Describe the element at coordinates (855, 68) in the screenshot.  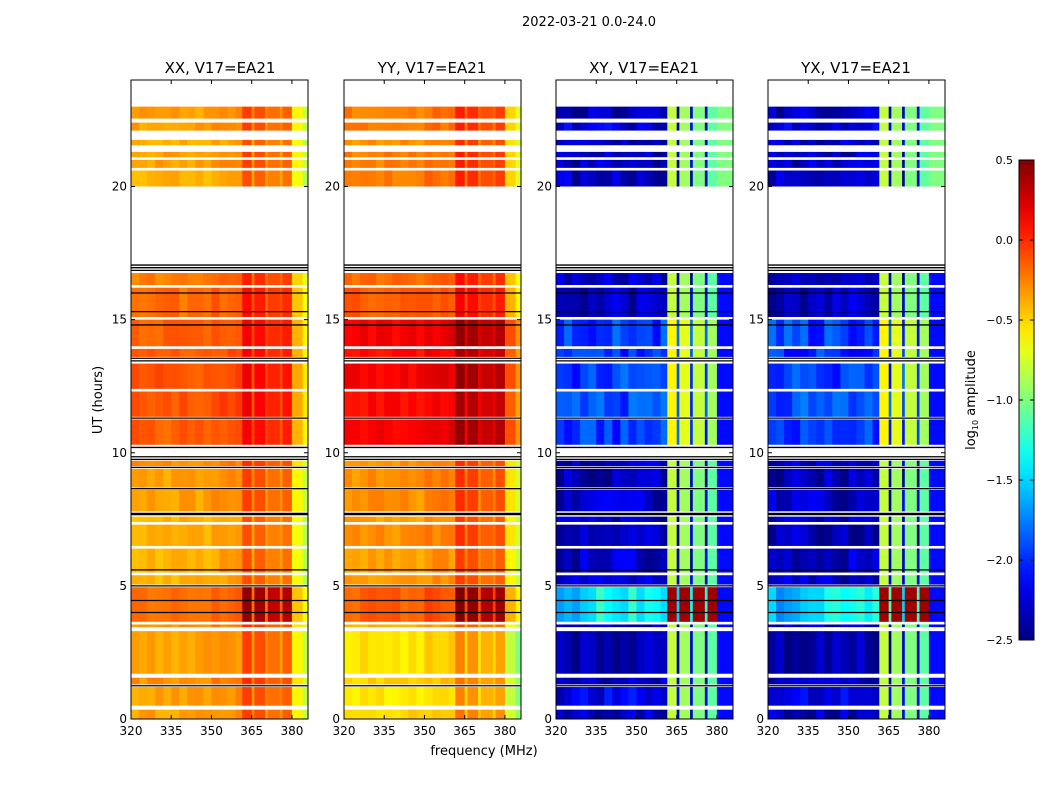
I see `panel-title-yx: YX, V17=EA21` at that location.